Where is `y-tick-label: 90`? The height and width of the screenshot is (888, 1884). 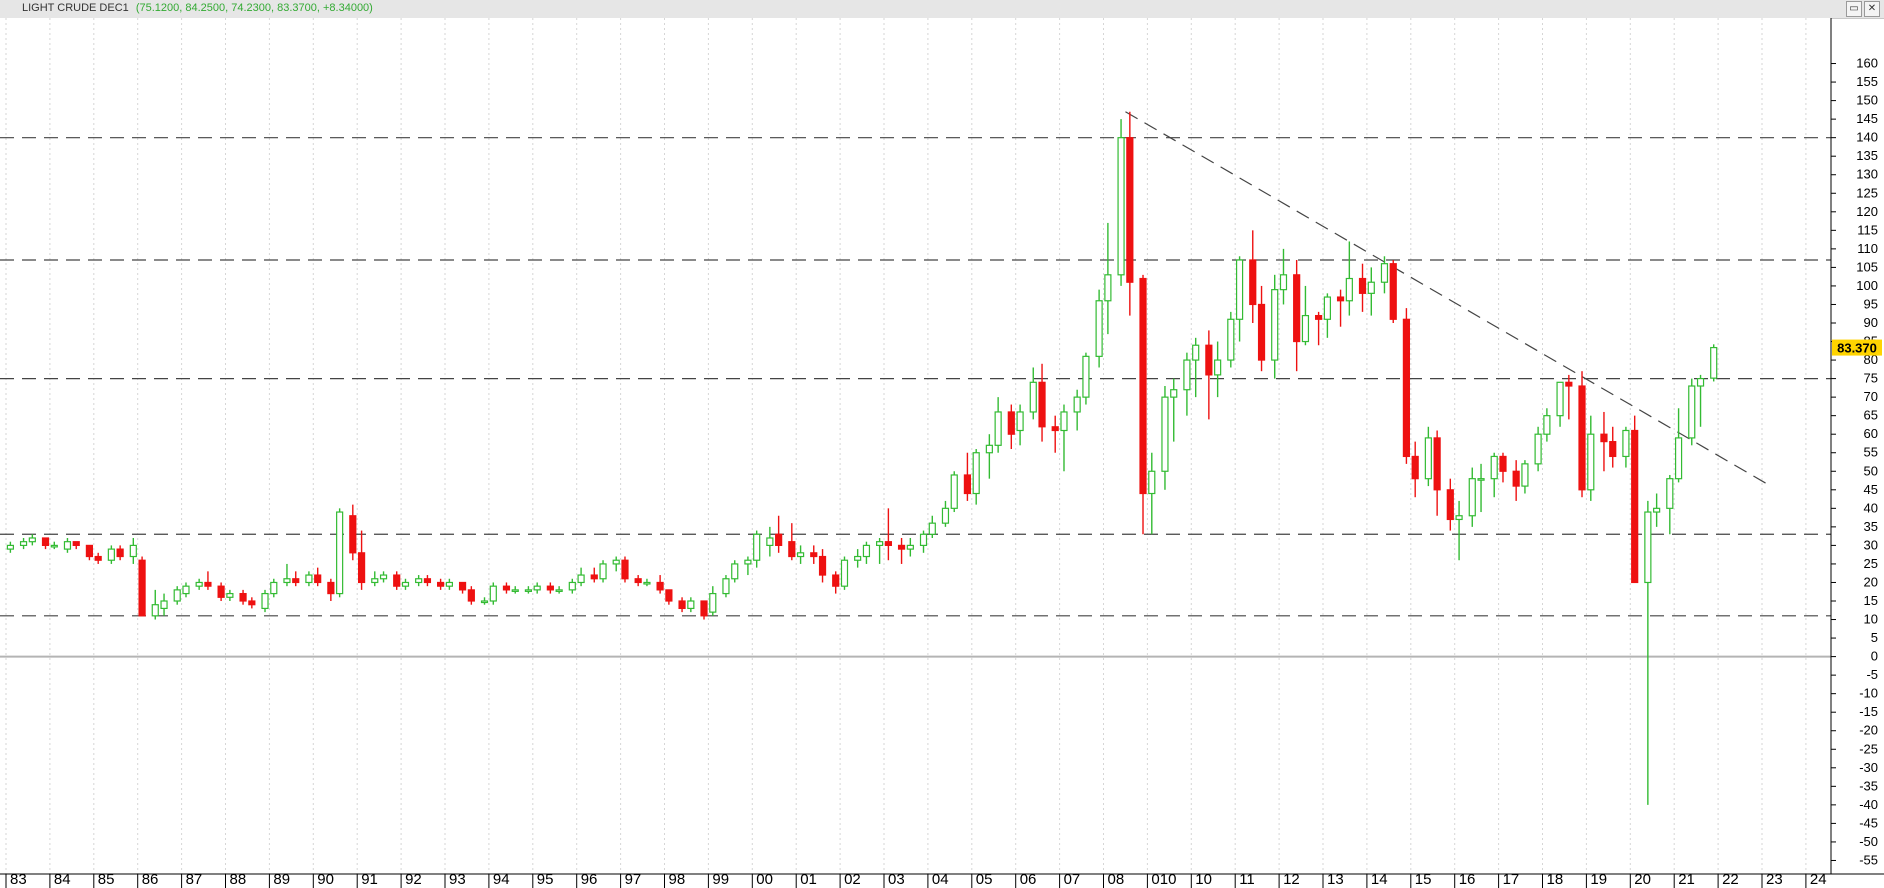
y-tick-label: 90 is located at coordinates (1871, 322).